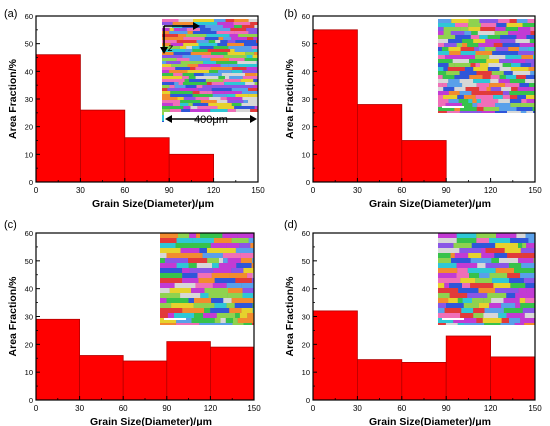 The height and width of the screenshot is (426, 550). What do you see at coordinates (170, 48) in the screenshot?
I see `inset-axis-letter: z` at bounding box center [170, 48].